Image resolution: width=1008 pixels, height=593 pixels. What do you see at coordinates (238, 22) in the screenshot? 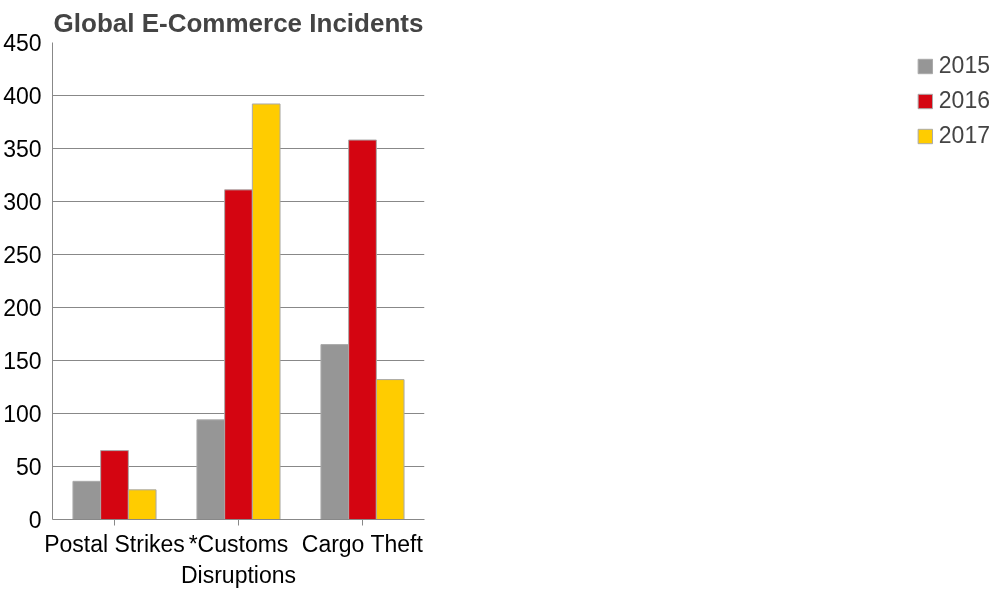
I see `chart-title: Global E-Commerce Incidents` at bounding box center [238, 22].